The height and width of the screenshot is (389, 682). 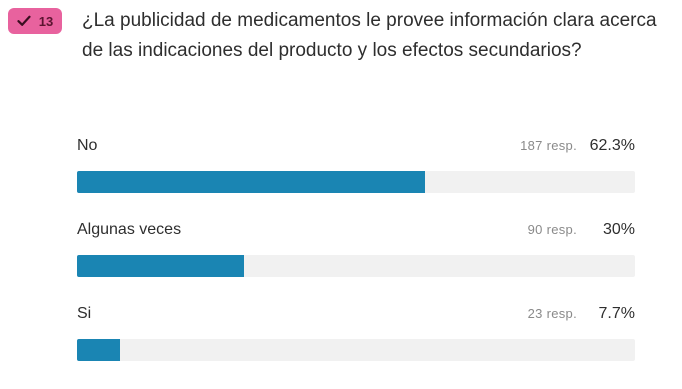 I want to click on answer-response-count: 187 resp., so click(x=548, y=145).